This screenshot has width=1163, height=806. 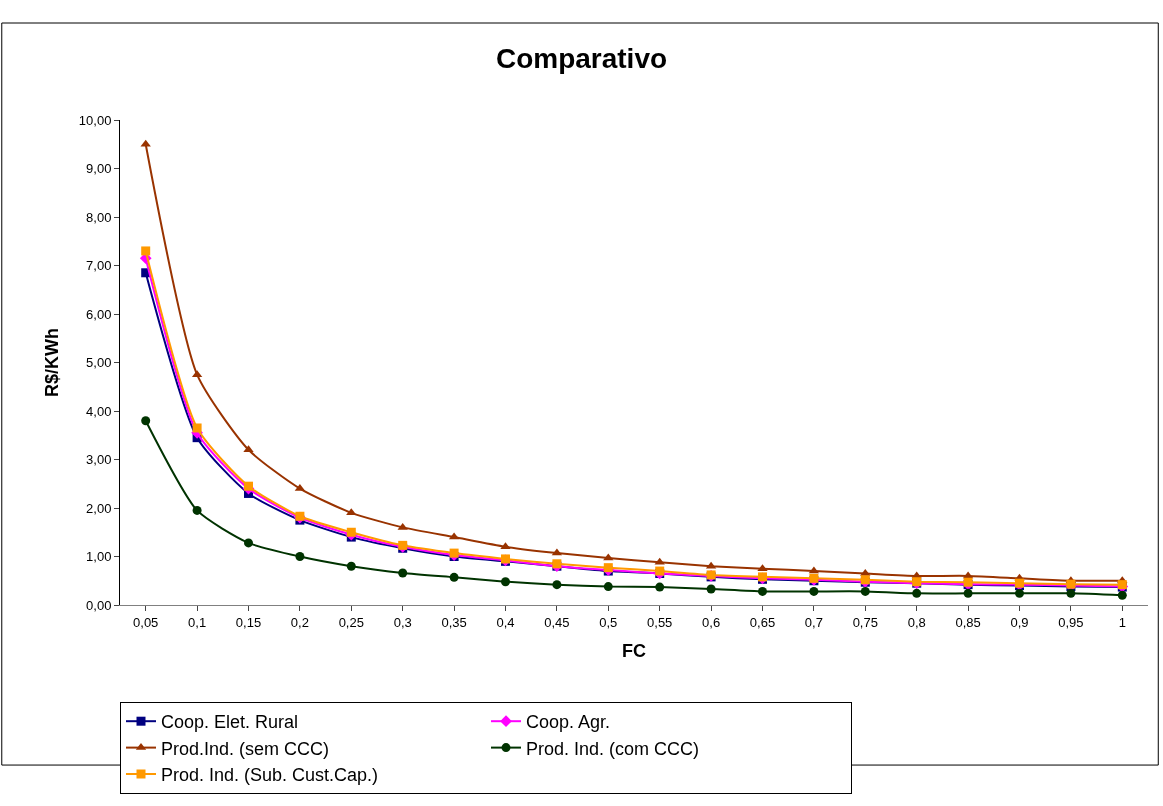 What do you see at coordinates (762, 622) in the screenshot?
I see `x-tick-label: 0,65` at bounding box center [762, 622].